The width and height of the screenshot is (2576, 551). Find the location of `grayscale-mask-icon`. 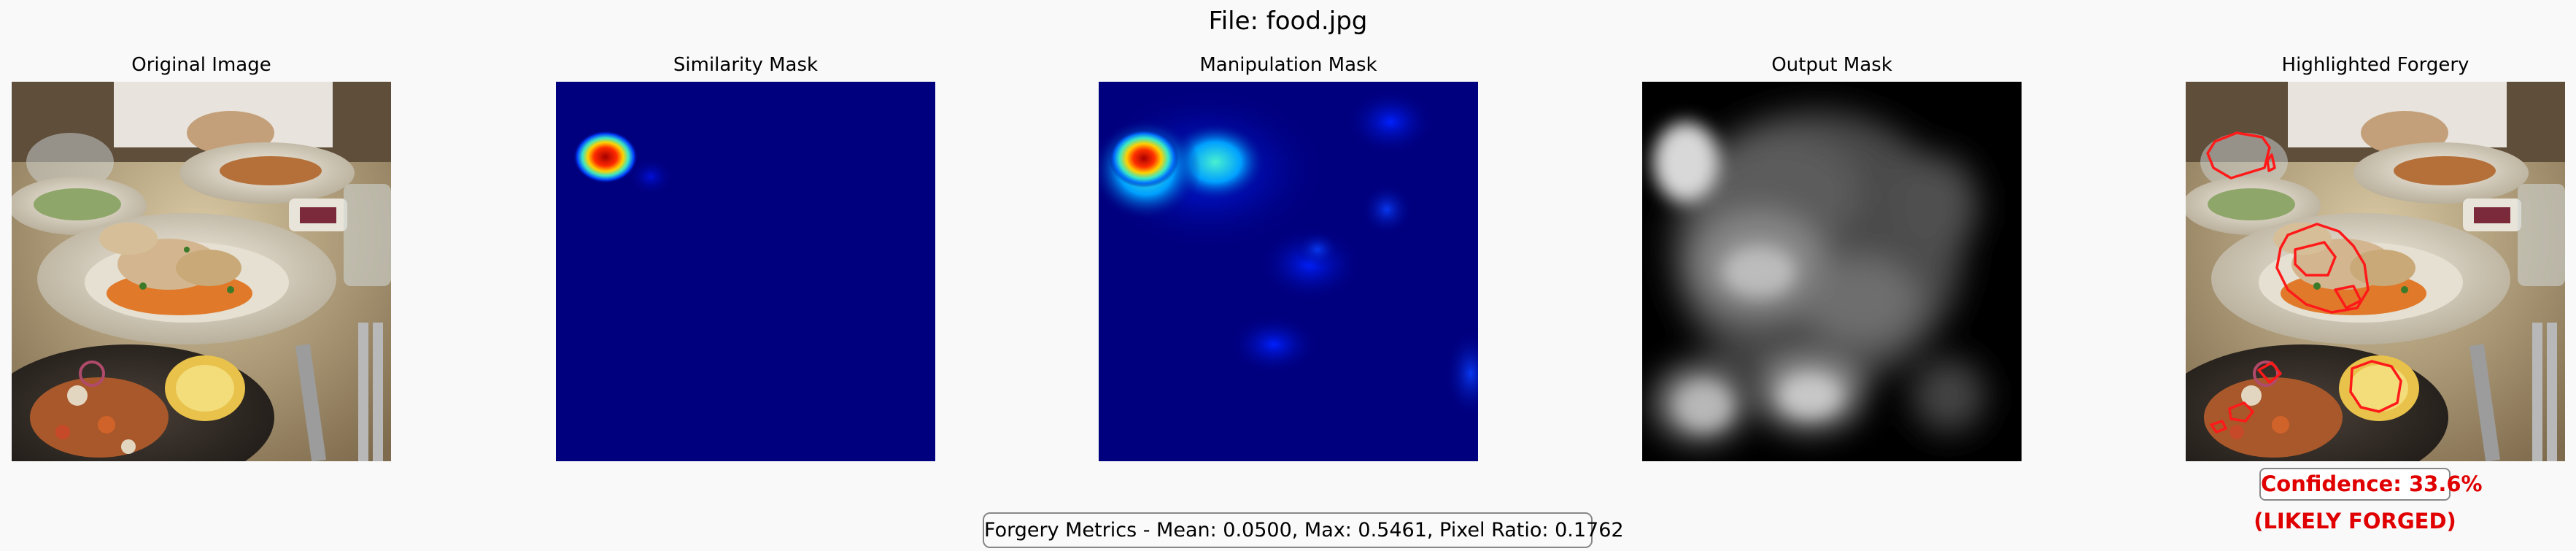

grayscale-mask-icon is located at coordinates (1832, 271).